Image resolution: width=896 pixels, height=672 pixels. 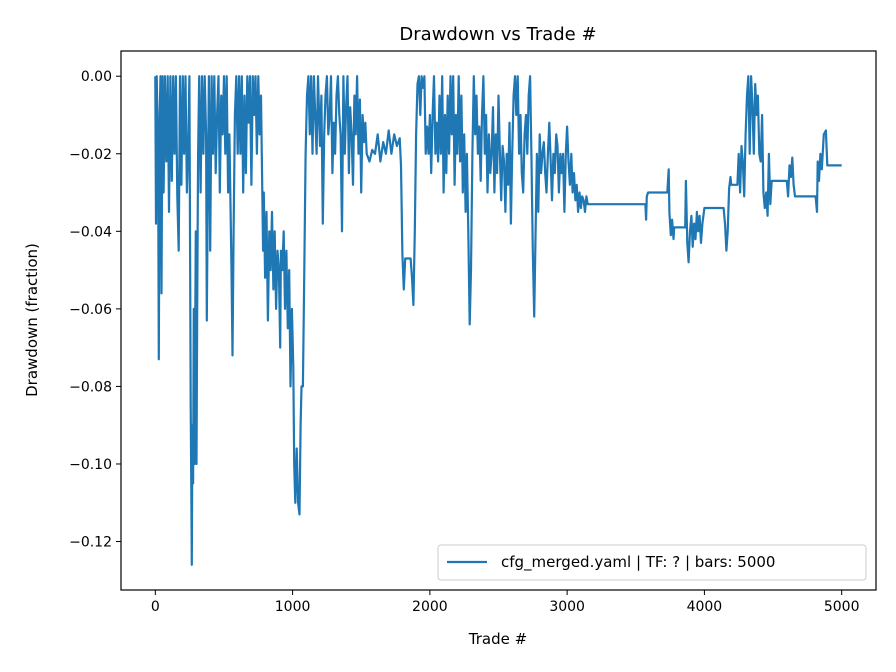 I want to click on y-tick-label: 0.00, so click(x=96, y=77).